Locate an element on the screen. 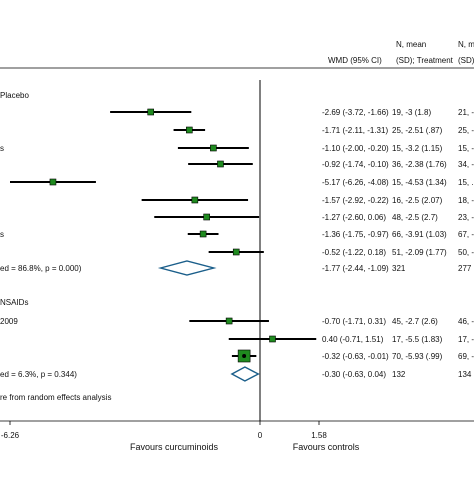 The width and height of the screenshot is (474, 479). control-value: 15, . is located at coordinates (466, 182).